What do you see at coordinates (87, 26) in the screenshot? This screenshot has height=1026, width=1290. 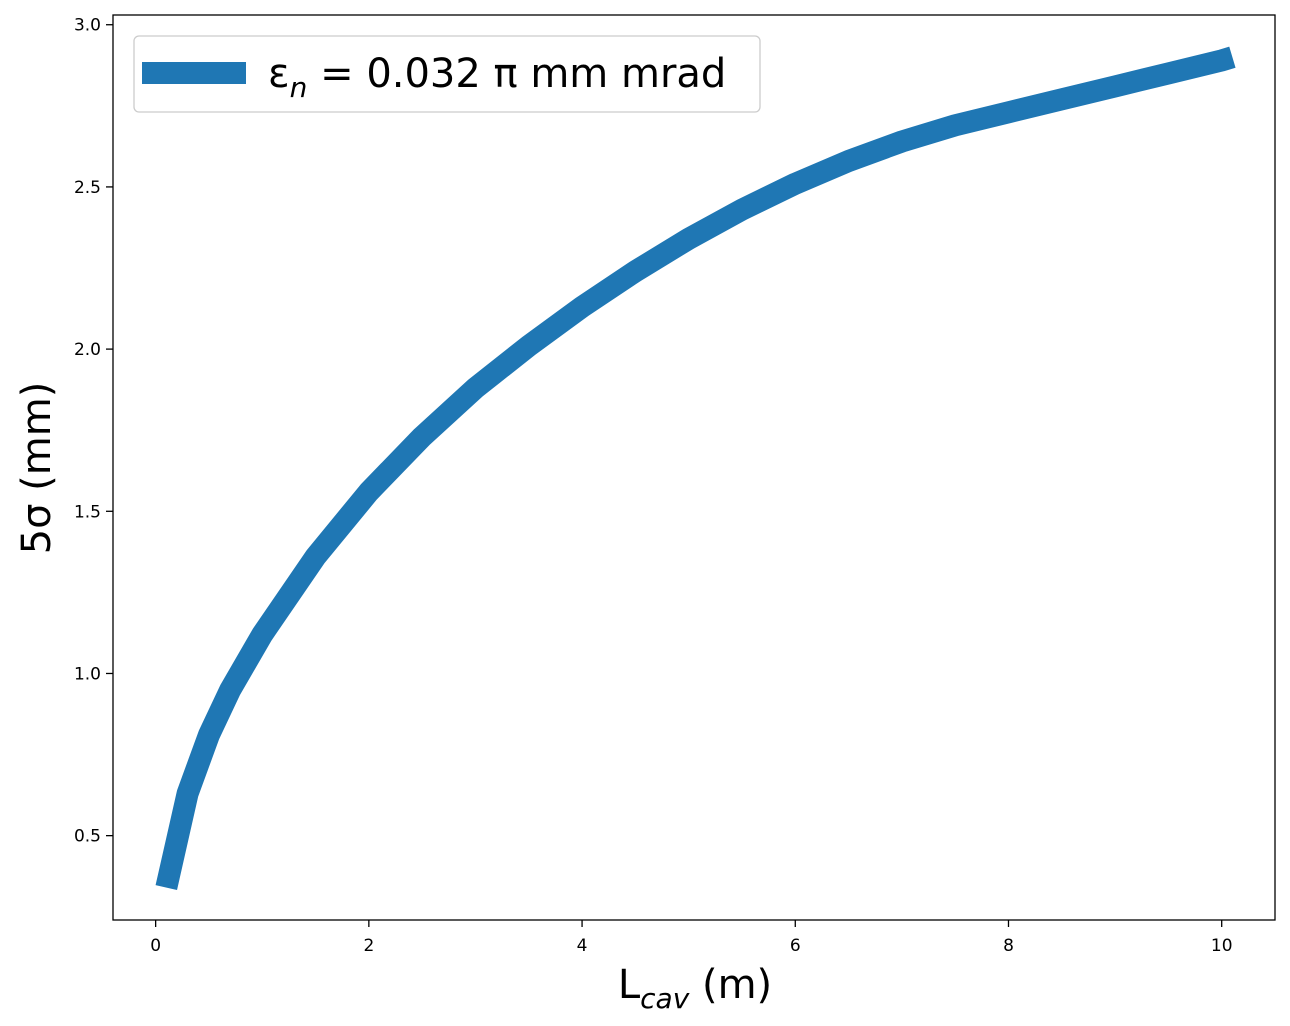 I see `y-tick-label: 3.0` at bounding box center [87, 26].